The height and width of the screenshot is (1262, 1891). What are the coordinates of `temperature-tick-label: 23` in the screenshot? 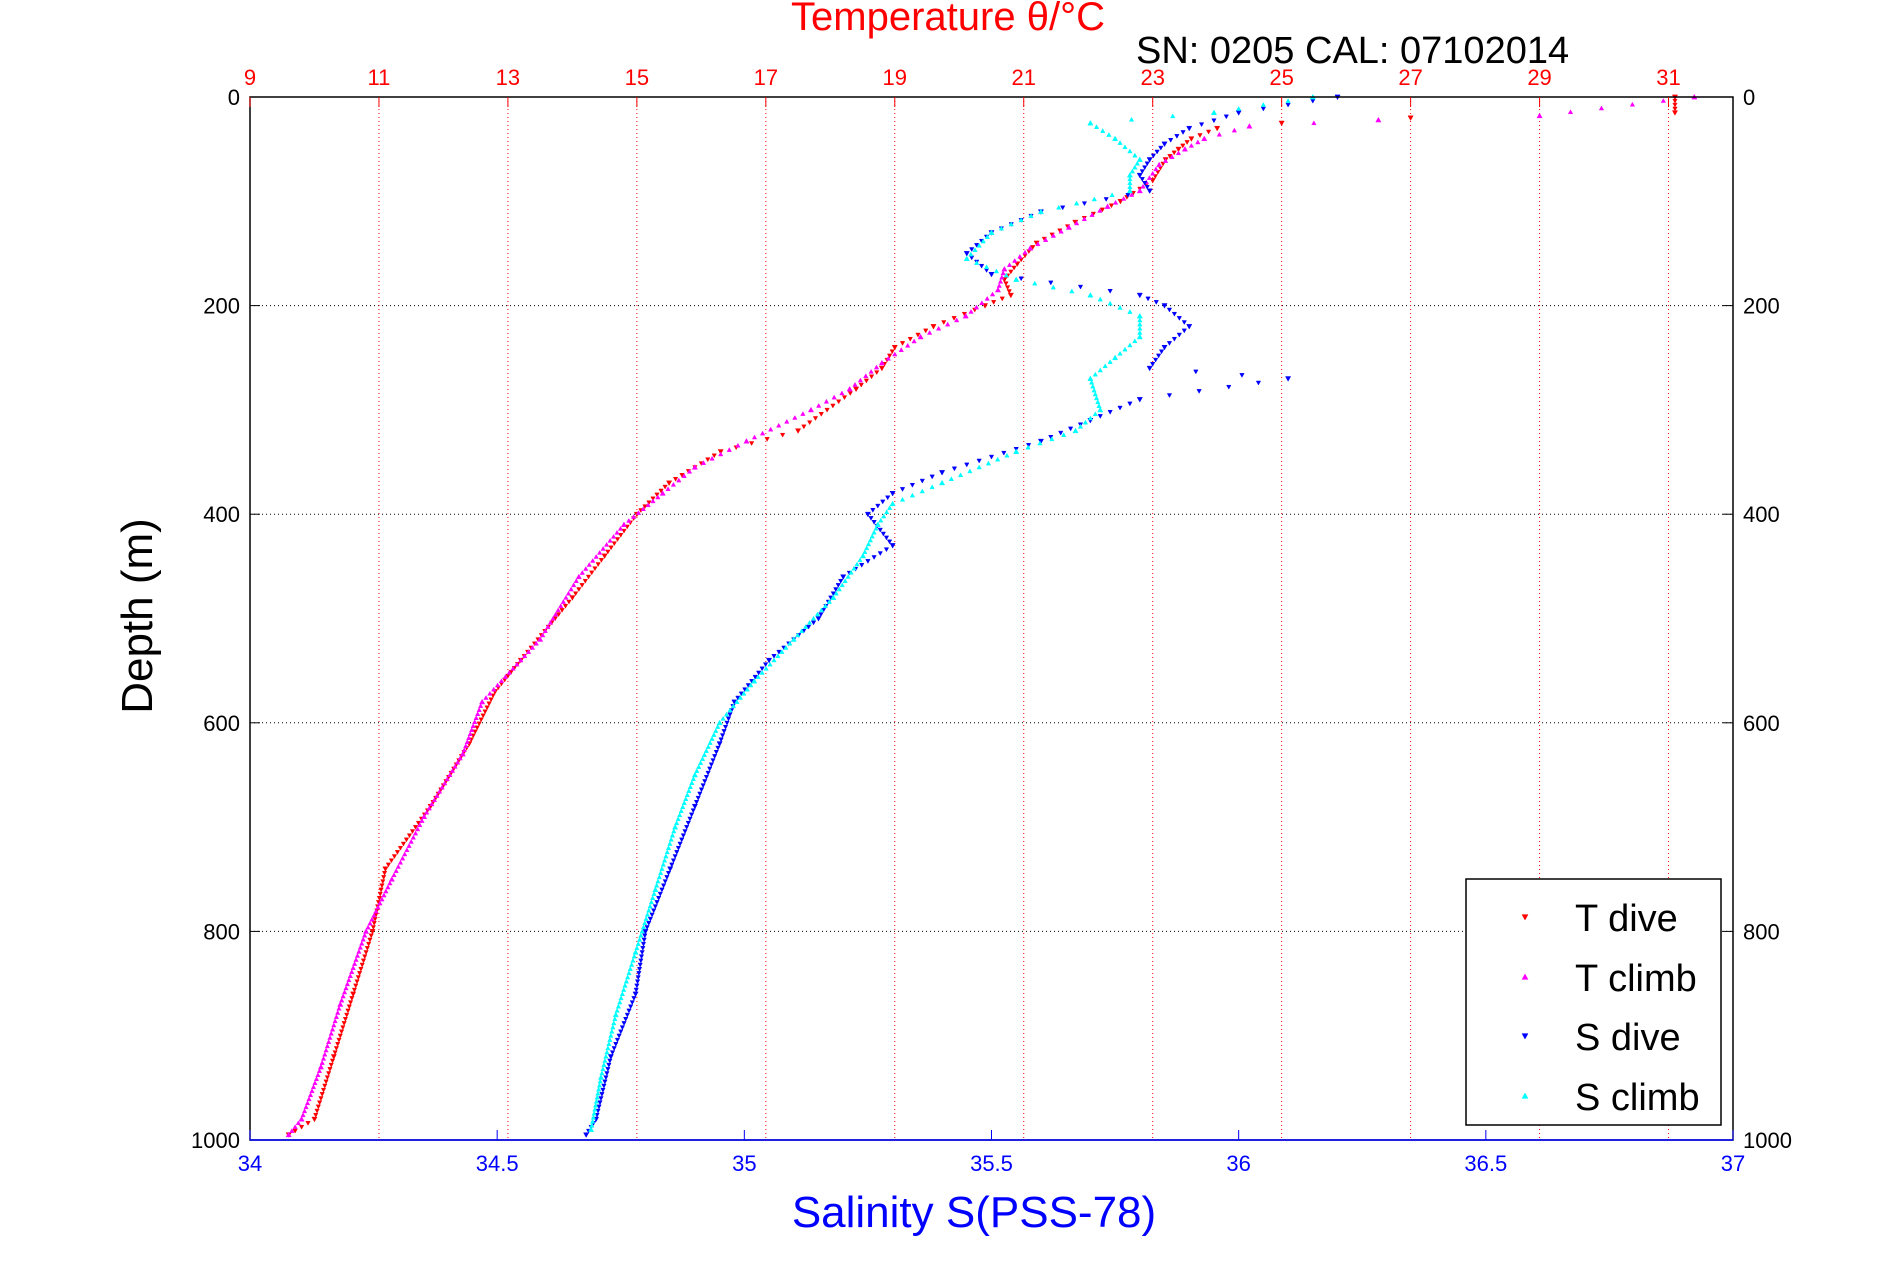 It's located at (1152, 77).